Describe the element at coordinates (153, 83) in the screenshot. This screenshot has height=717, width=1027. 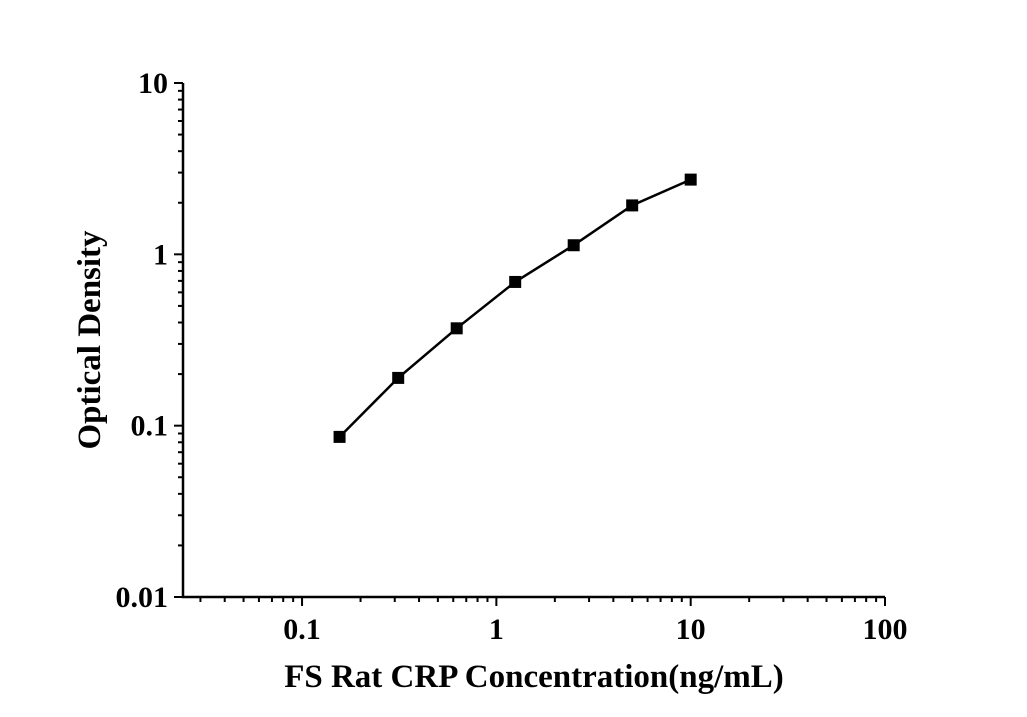
I see `y-tick-label: 10` at that location.